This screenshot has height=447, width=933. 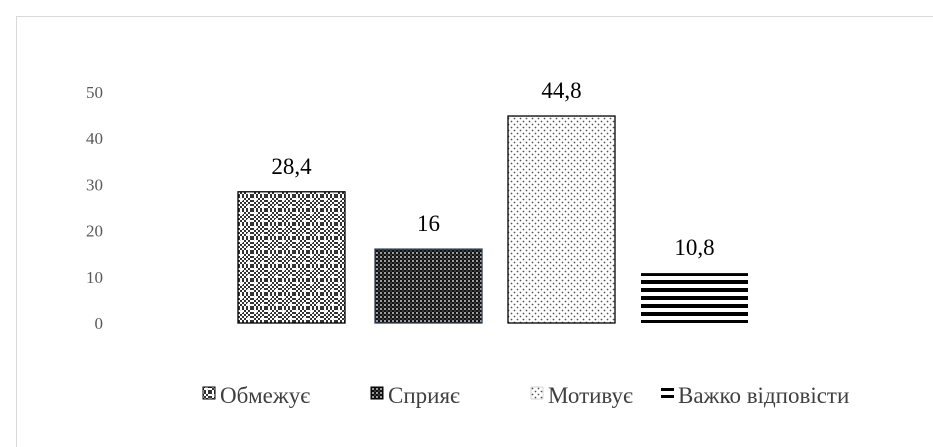 What do you see at coordinates (99, 323) in the screenshot?
I see `y-tick-label-0: 0` at bounding box center [99, 323].